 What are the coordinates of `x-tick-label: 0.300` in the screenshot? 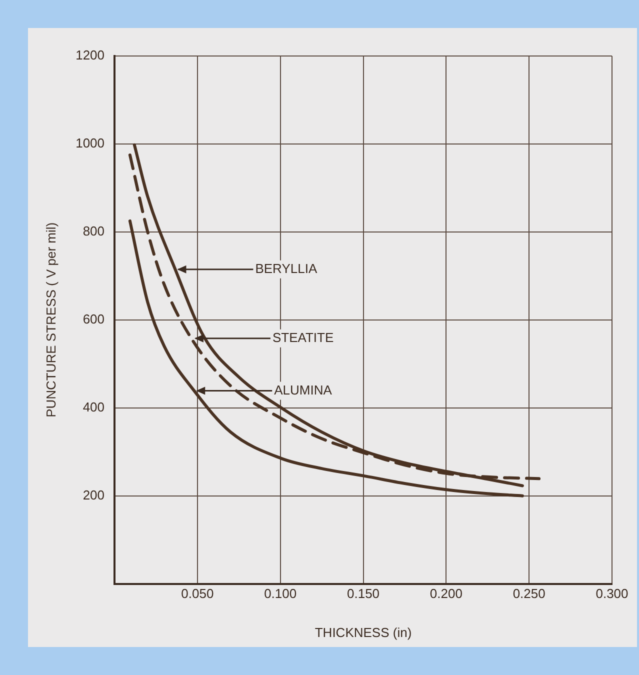 It's located at (612, 594).